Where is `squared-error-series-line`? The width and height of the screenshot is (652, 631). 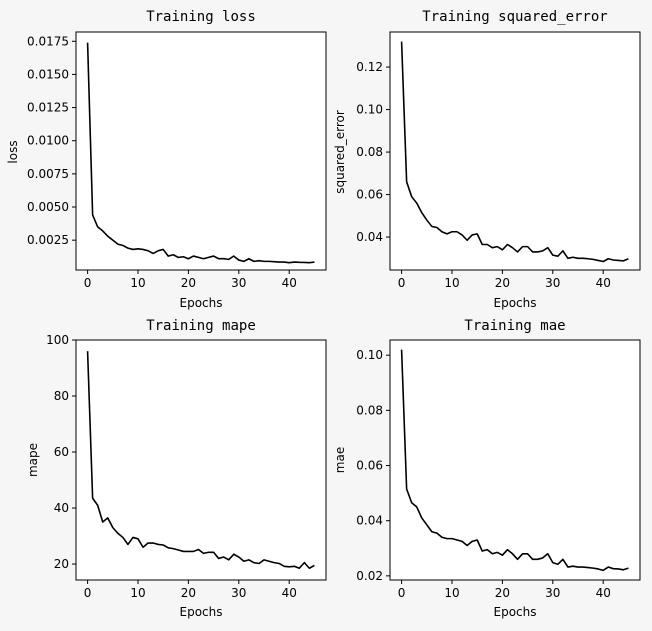 squared-error-series-line is located at coordinates (514, 152).